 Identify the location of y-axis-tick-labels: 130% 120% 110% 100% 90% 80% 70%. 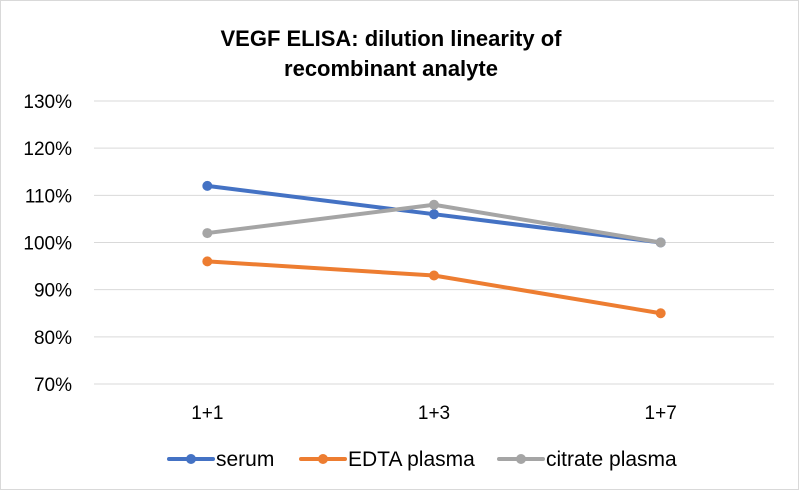
(47, 244).